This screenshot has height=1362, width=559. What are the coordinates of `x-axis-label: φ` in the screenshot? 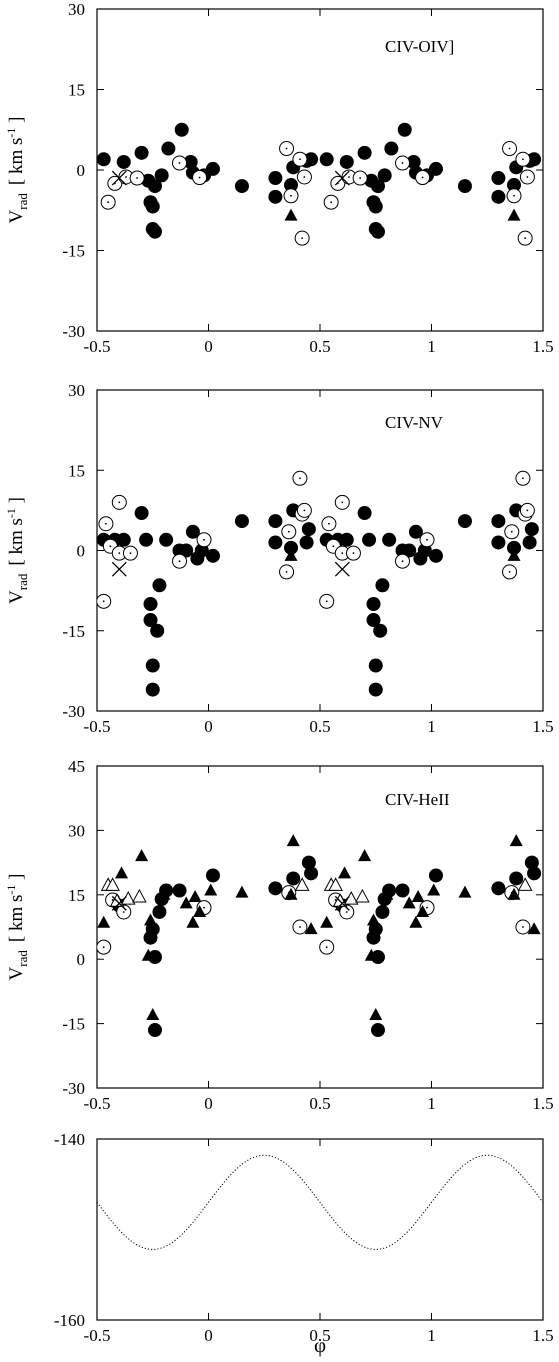 It's located at (320, 1345).